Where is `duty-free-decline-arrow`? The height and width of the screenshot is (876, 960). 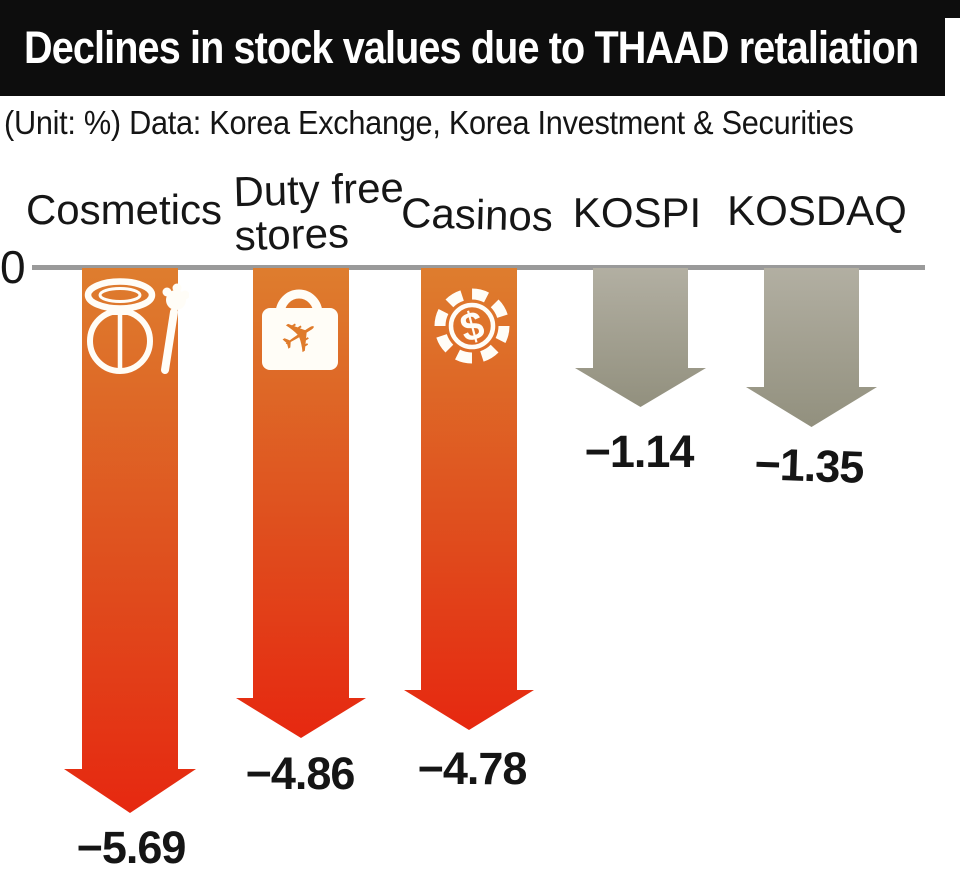 duty-free-decline-arrow is located at coordinates (301, 503).